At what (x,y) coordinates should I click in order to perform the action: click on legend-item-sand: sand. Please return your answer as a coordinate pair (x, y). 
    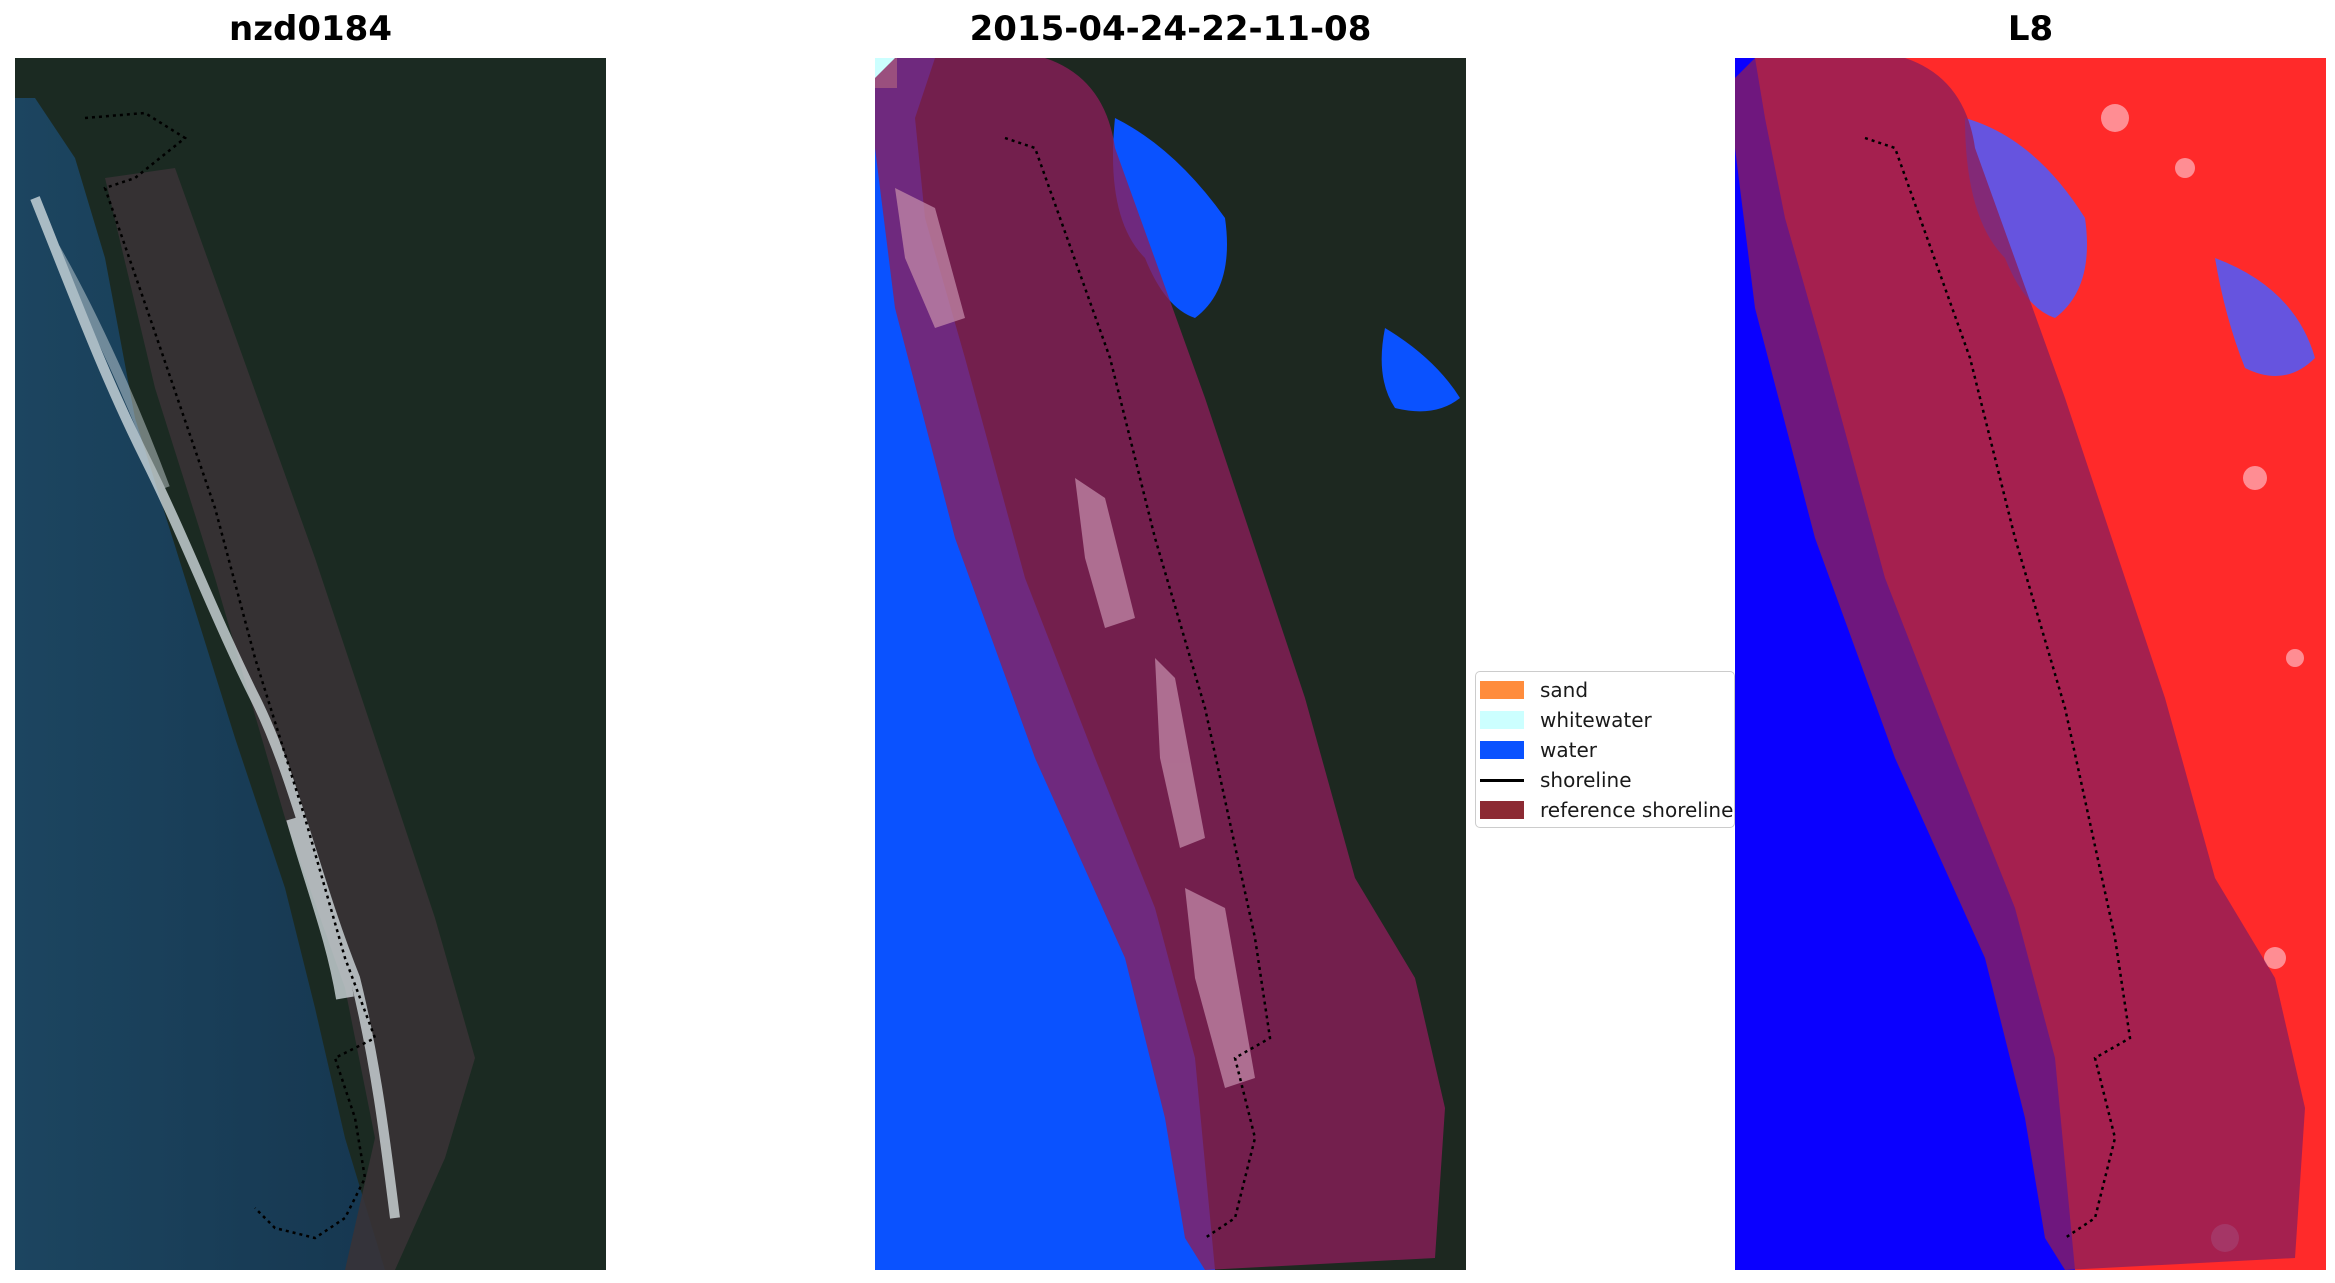
    Looking at the image, I should click on (1605, 690).